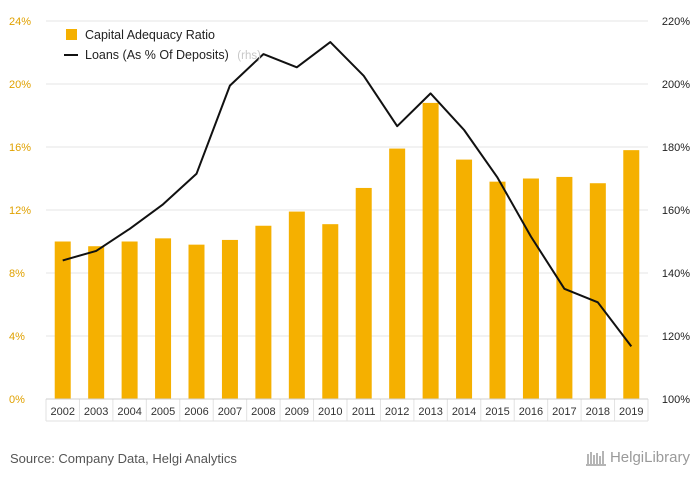  I want to click on y-right-tick-label: 180%, so click(676, 148).